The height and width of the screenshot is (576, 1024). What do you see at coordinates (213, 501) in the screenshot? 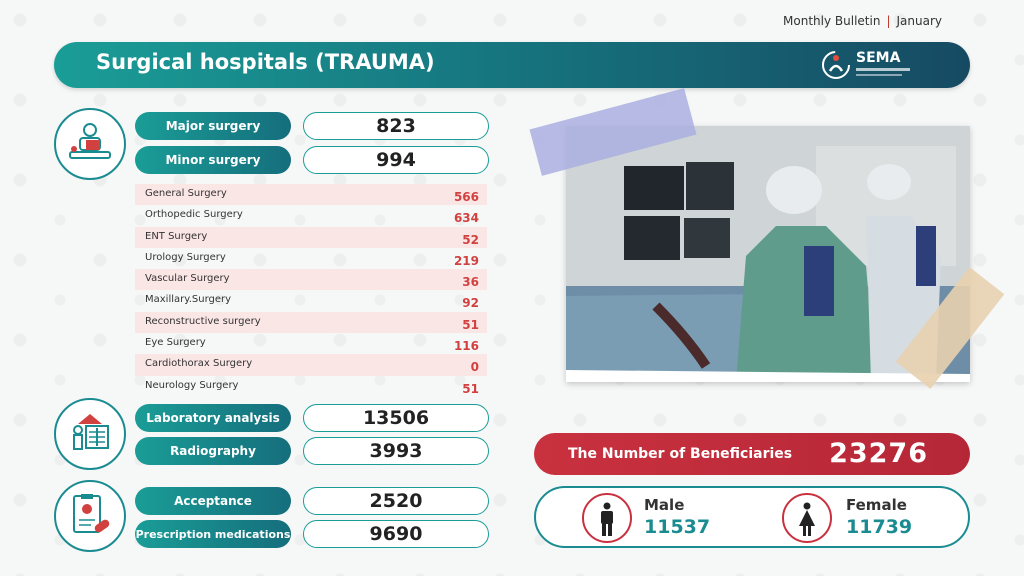
I see `acceptance-label: Acceptance` at bounding box center [213, 501].